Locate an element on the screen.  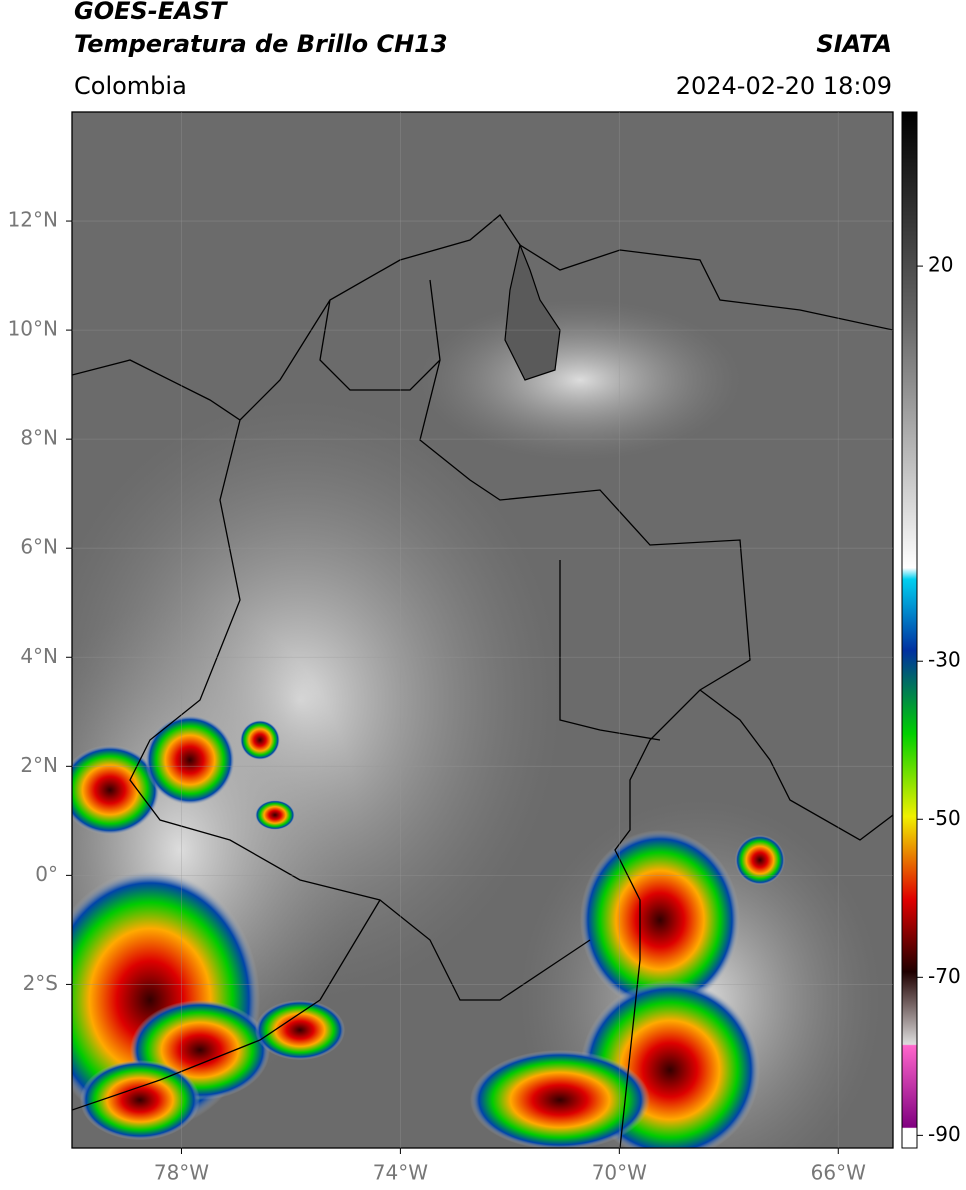
colorbar-tick-label: 20 is located at coordinates (940, 265).